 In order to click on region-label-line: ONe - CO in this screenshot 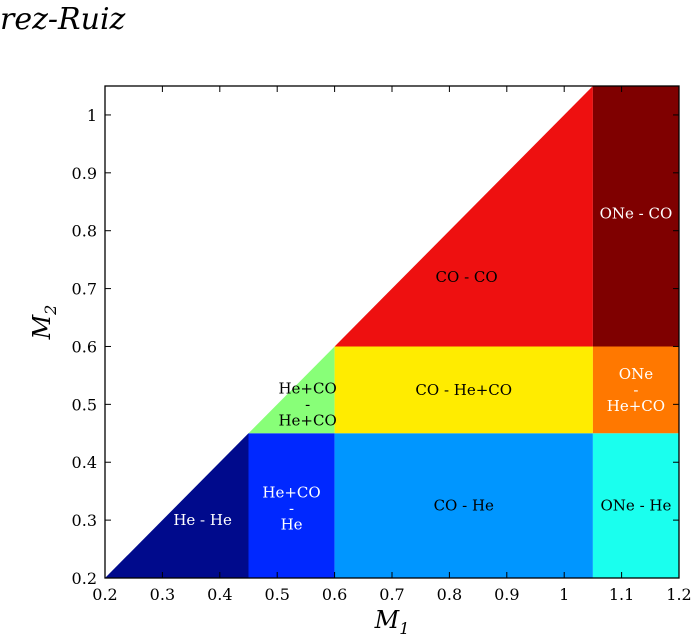, I will do `click(636, 213)`.